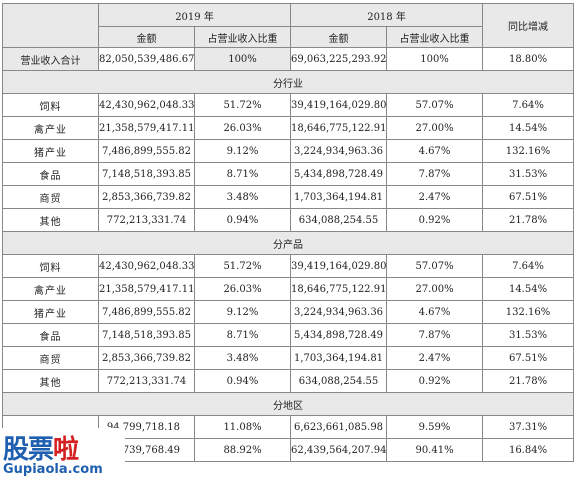  I want to click on total-amount-2018: 69,063,225,293.92, so click(339, 59).